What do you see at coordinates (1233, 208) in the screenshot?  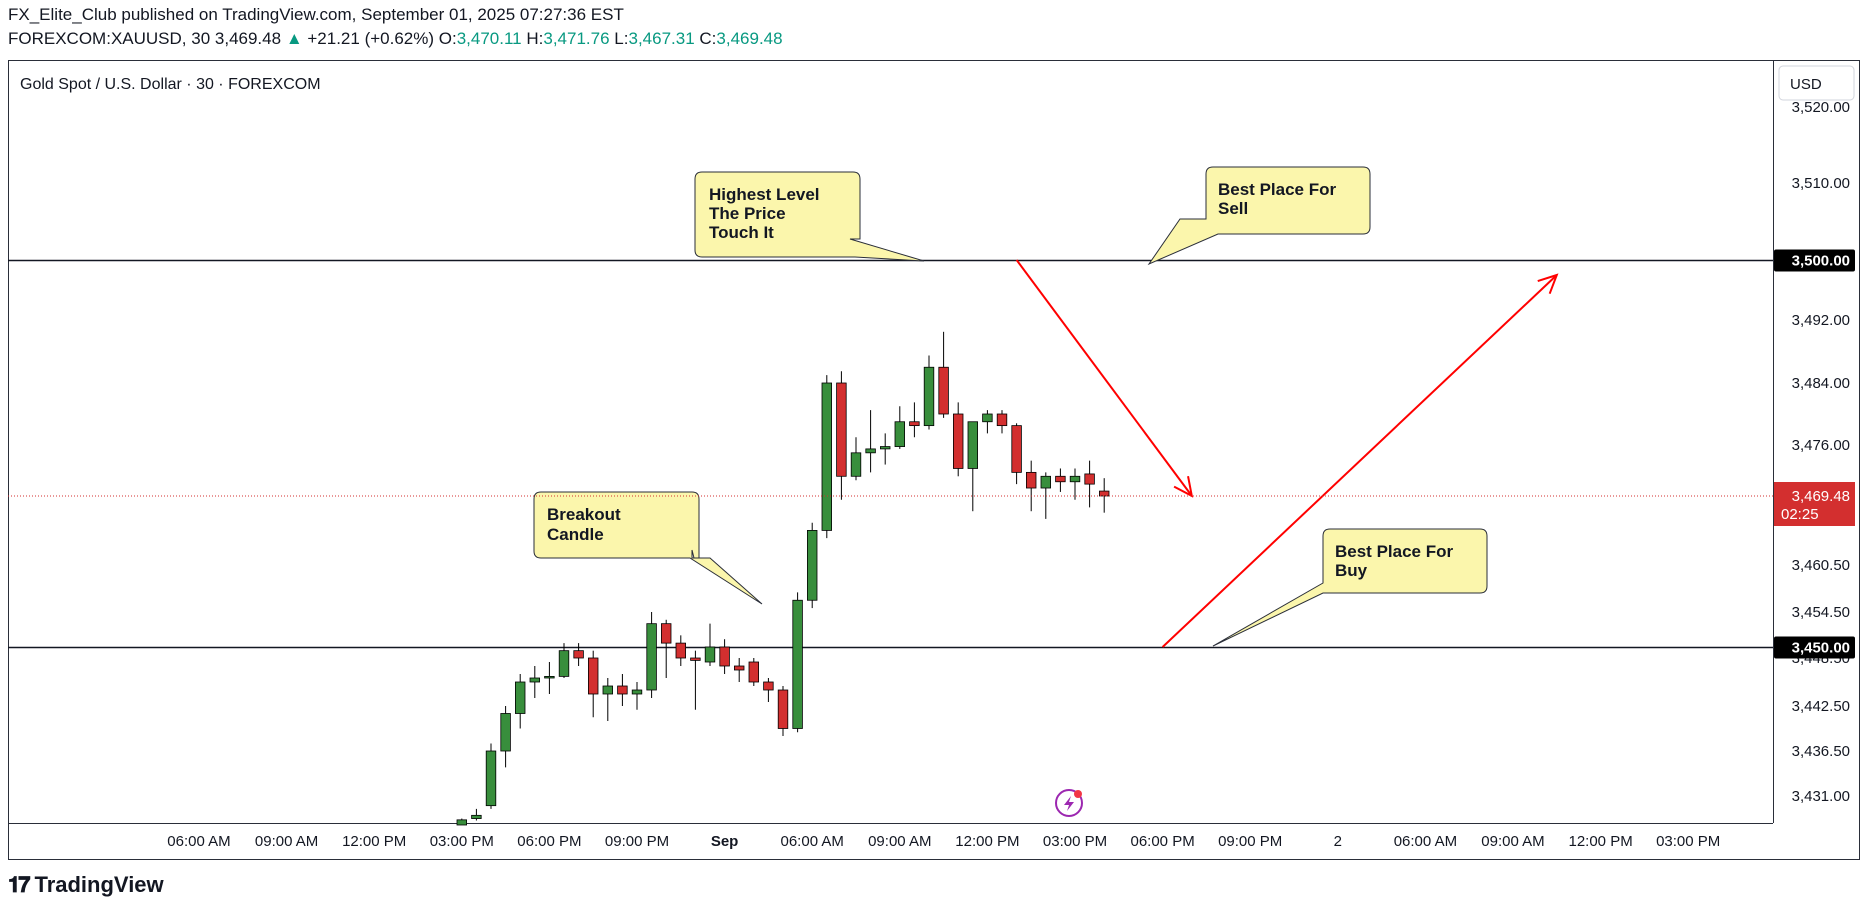 I see `callout-sell-line-2: Sell` at bounding box center [1233, 208].